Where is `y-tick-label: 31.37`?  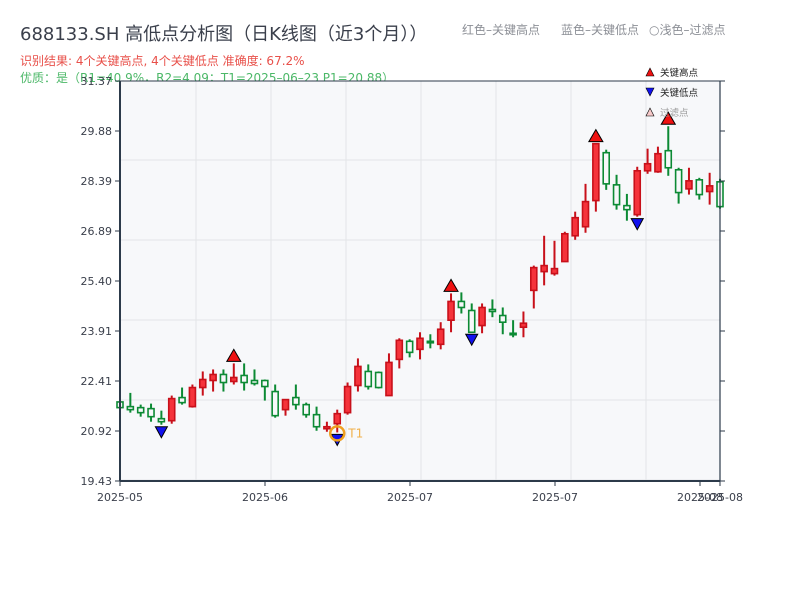
y-tick-label: 31.37 is located at coordinates (97, 81).